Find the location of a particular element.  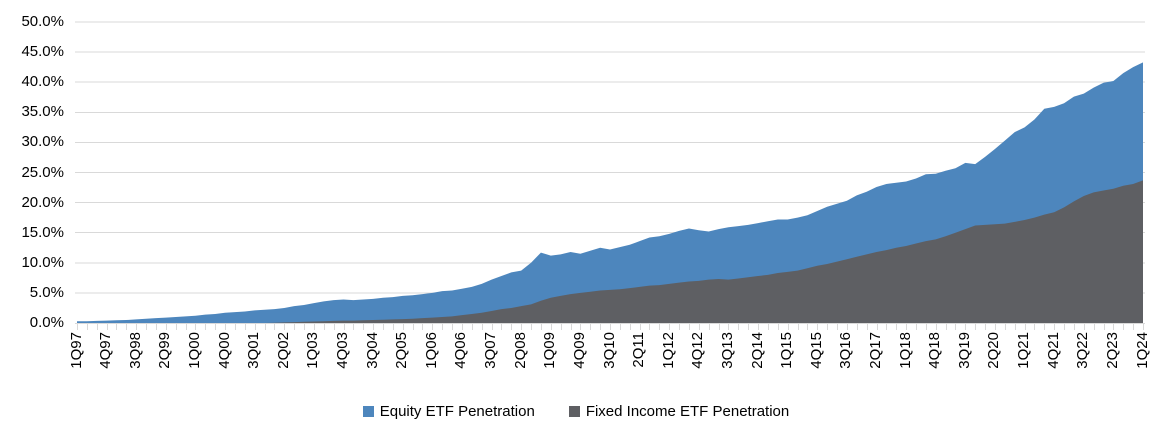

x-axis-tick-label: 3Q16 is located at coordinates (846, 350).